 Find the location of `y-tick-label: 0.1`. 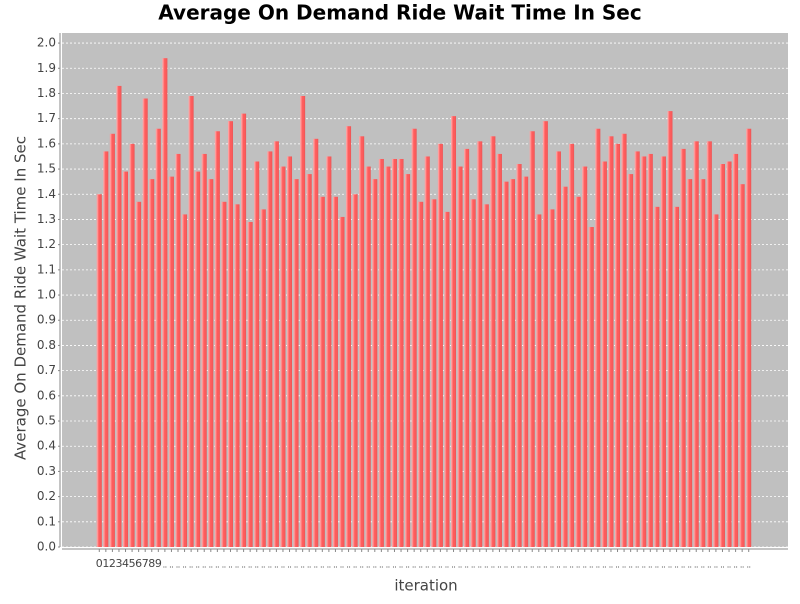

y-tick-label: 0.1 is located at coordinates (46, 521).